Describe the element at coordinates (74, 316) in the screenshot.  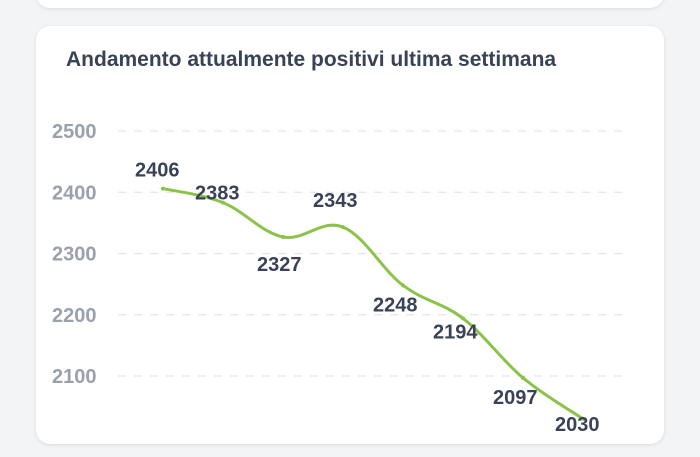
I see `y-tick-label: 2200` at that location.